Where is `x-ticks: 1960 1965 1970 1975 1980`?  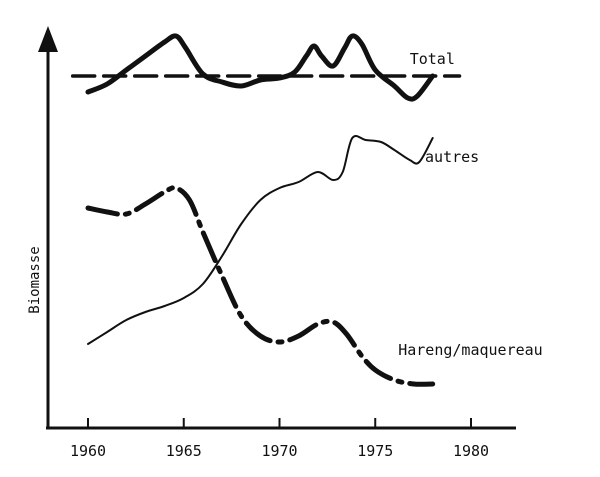
x-ticks: 1960 1965 1970 1975 1980 is located at coordinates (279, 439).